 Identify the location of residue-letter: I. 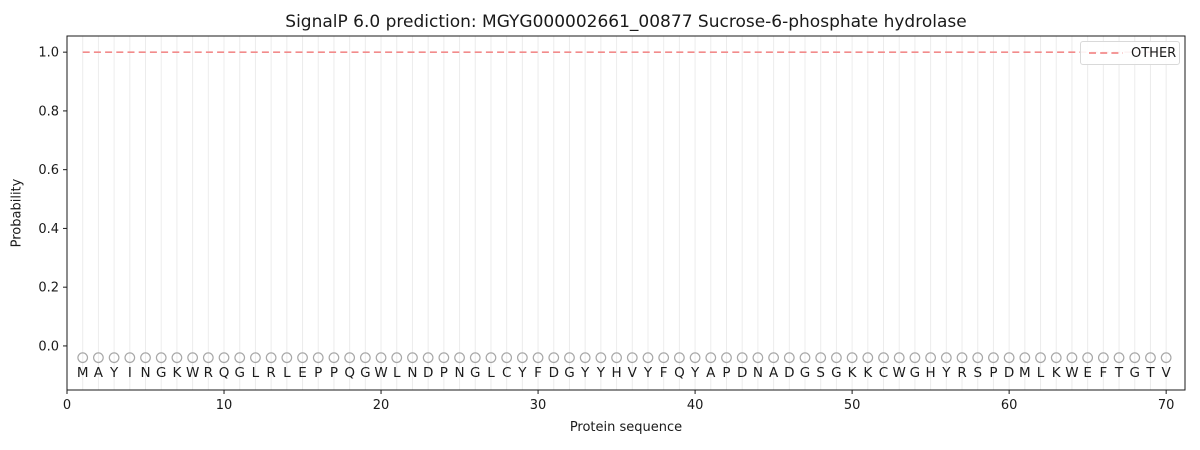
(130, 373).